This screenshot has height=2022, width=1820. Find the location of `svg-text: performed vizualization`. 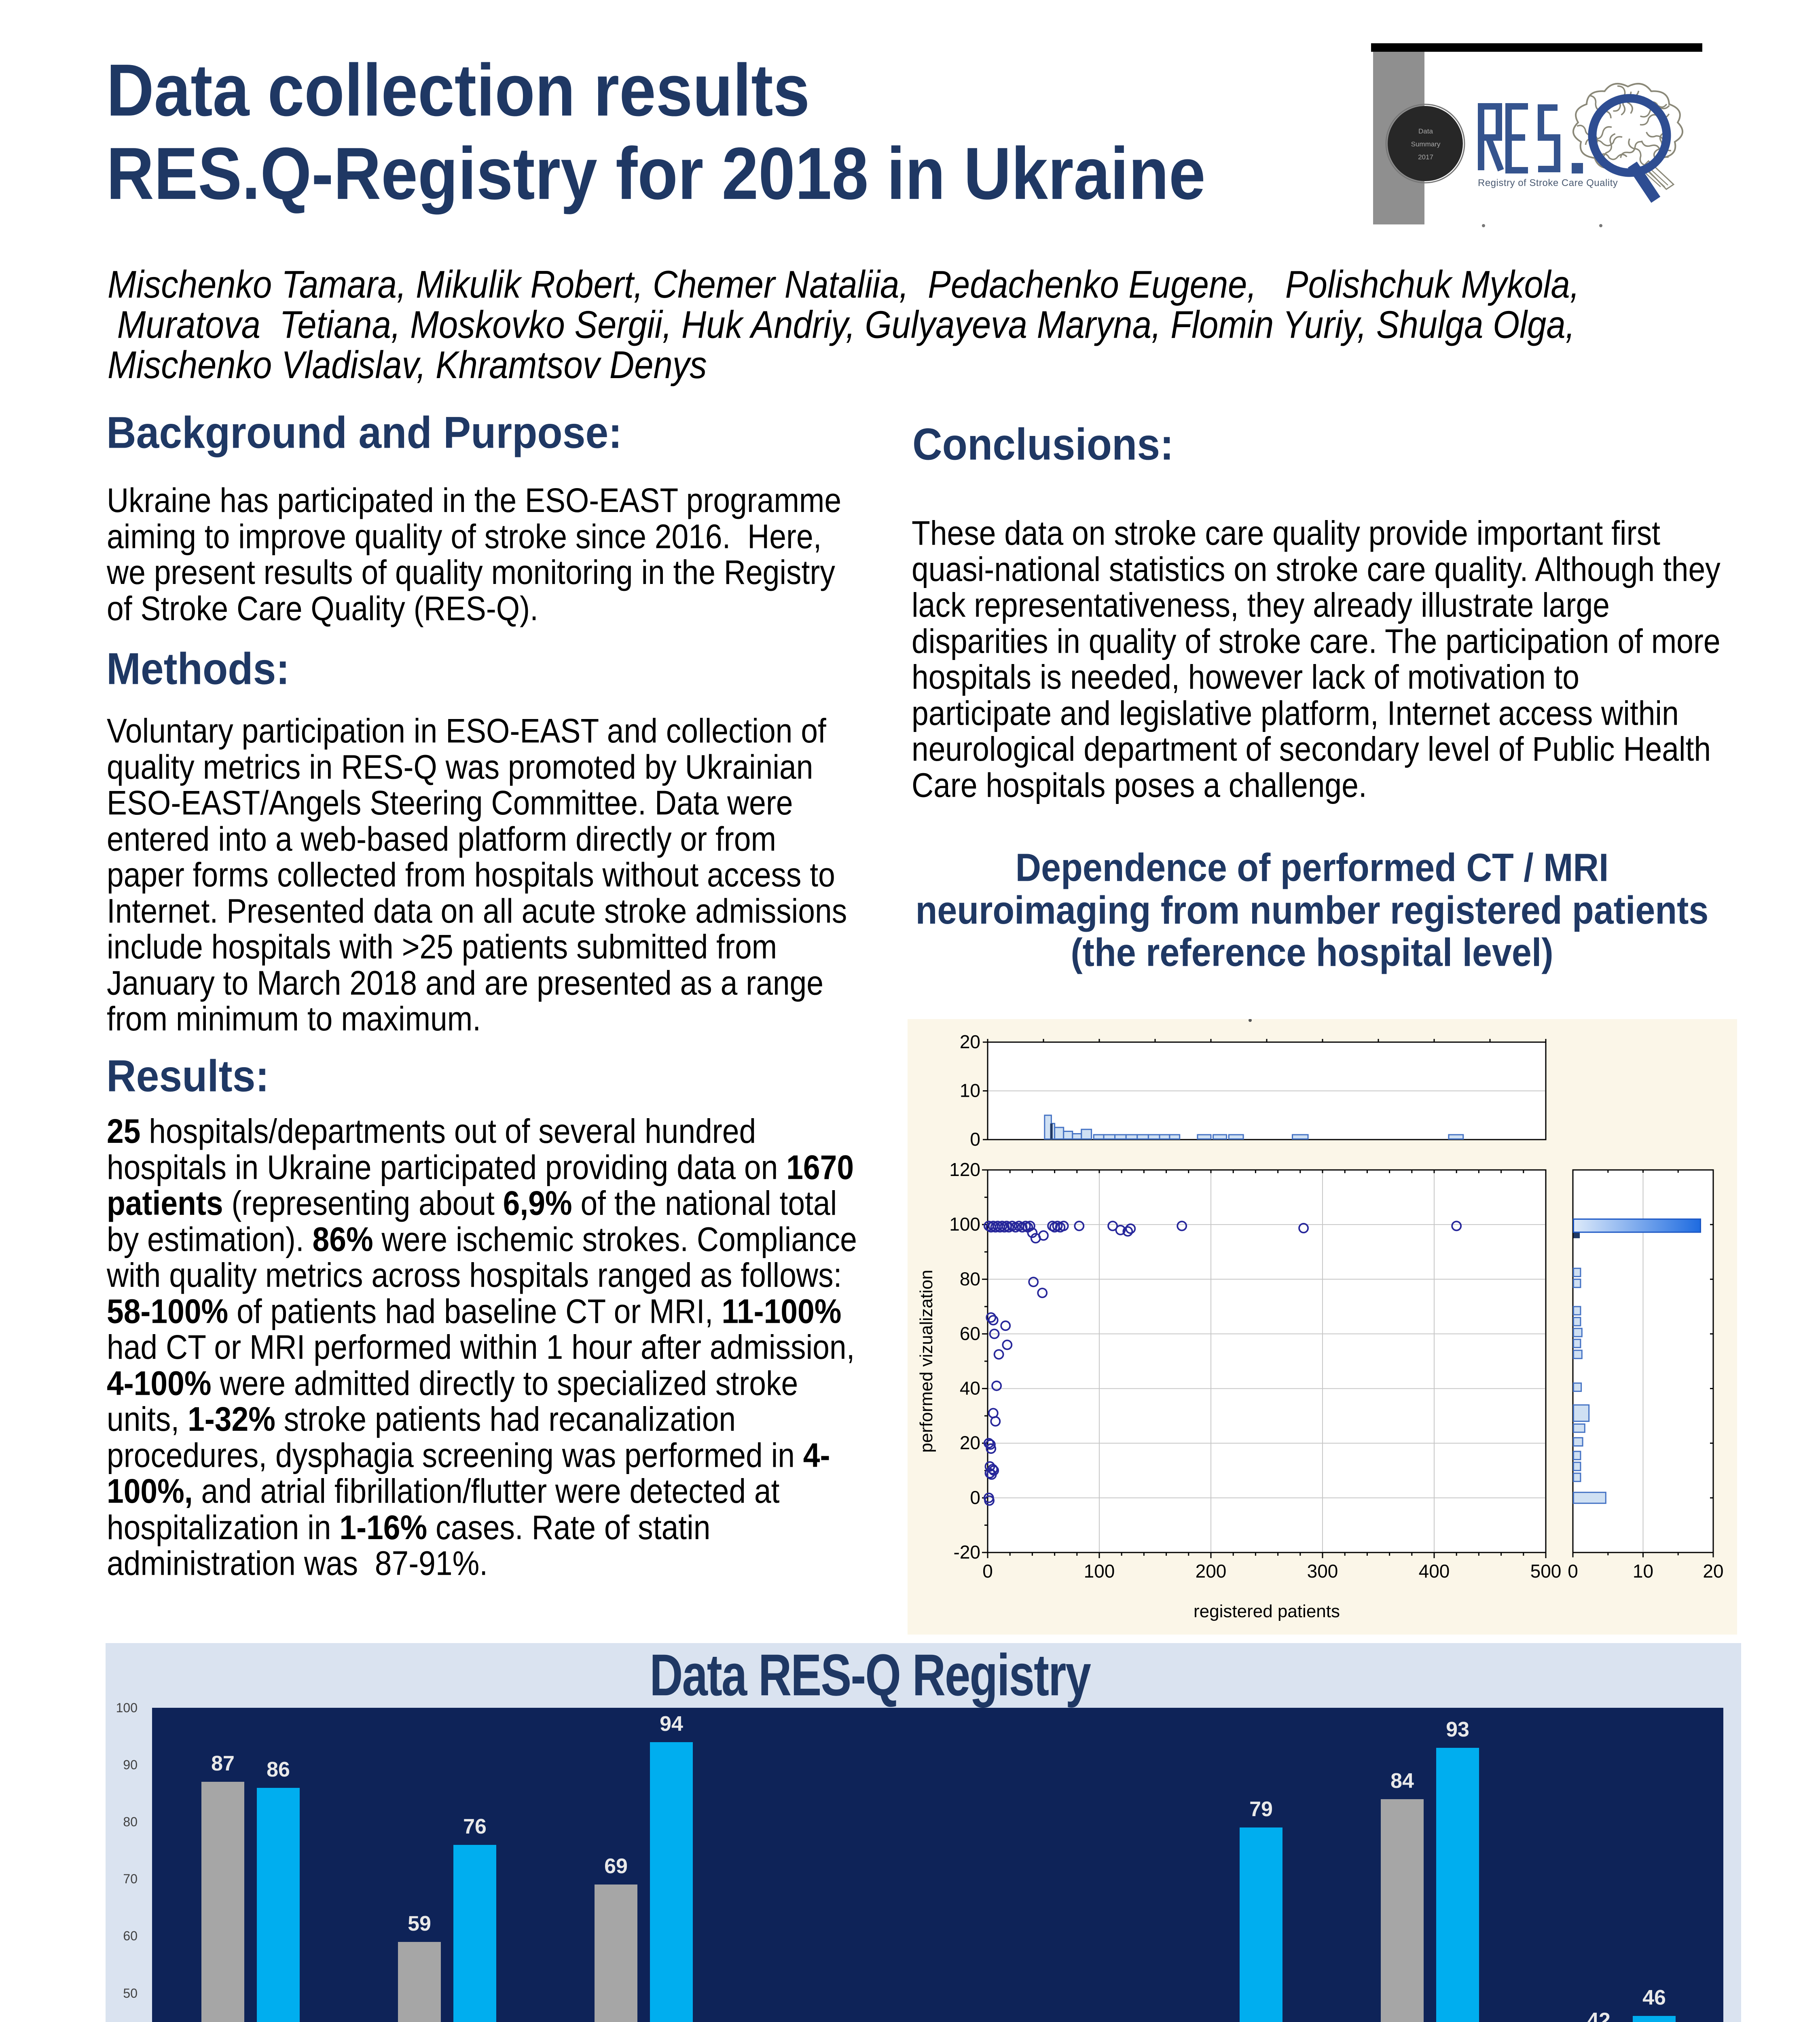

svg-text: performed vizualization is located at coordinates (926, 1361).